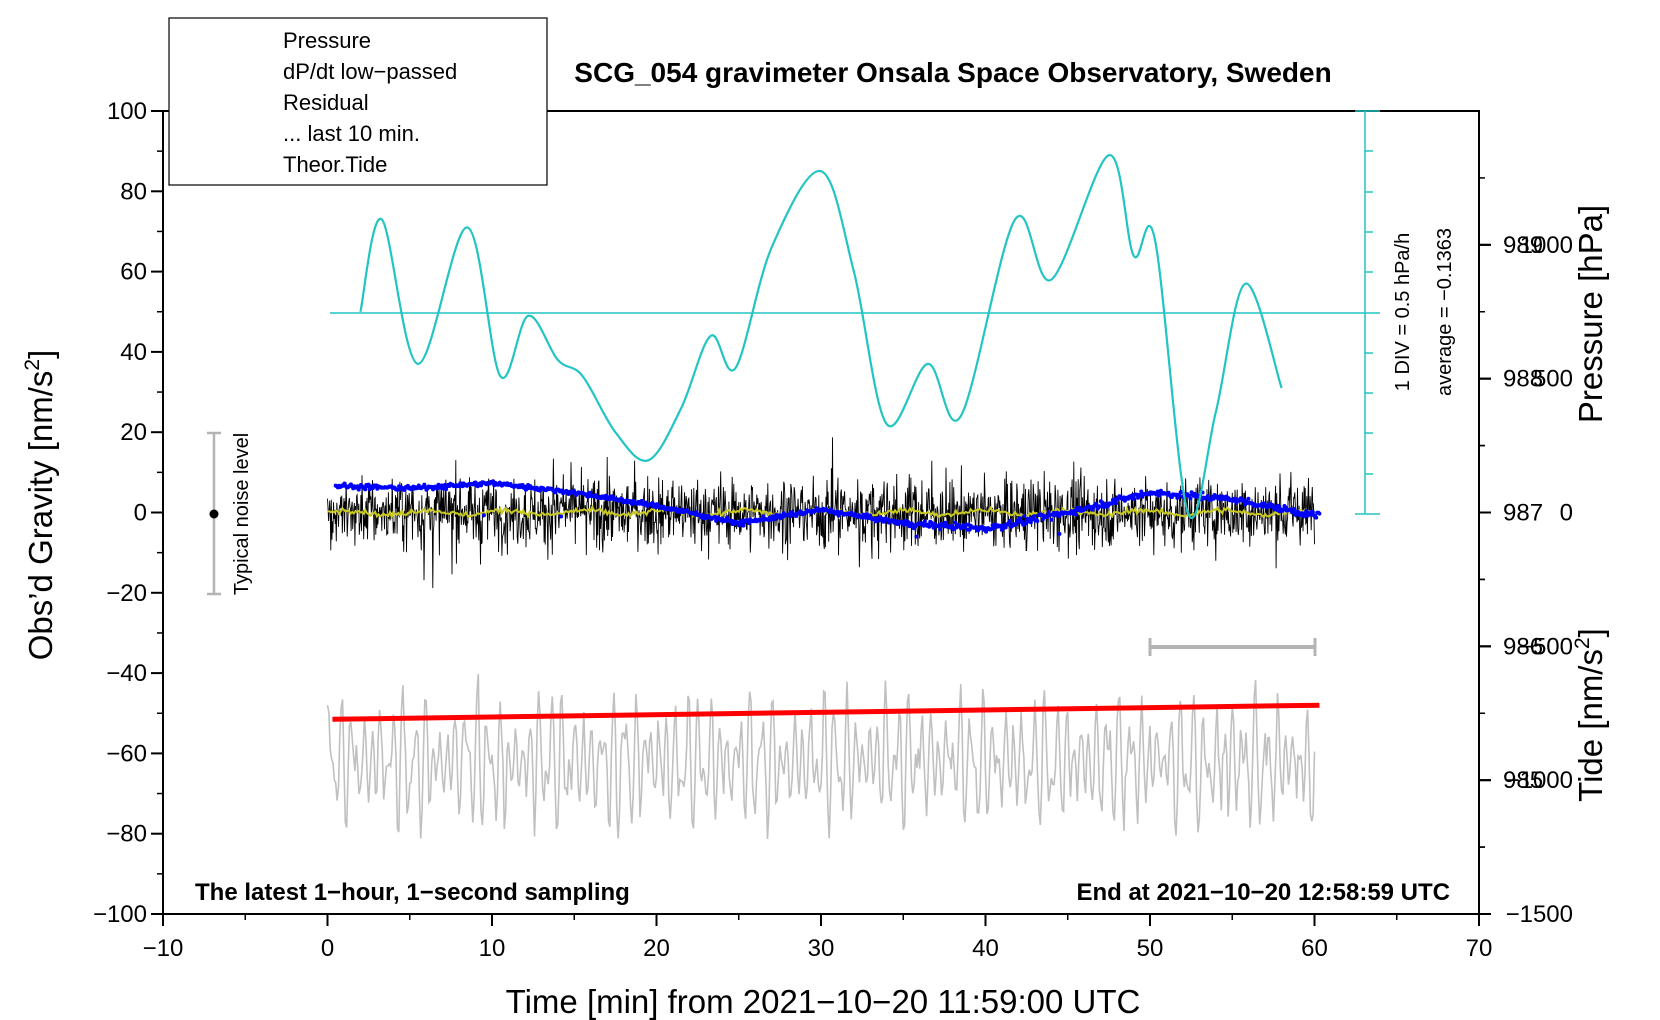 This screenshot has width=1660, height=1020. I want to click on dpdt-scale-label: 1 DIV = 0.5 hPa/h, so click(1403, 312).